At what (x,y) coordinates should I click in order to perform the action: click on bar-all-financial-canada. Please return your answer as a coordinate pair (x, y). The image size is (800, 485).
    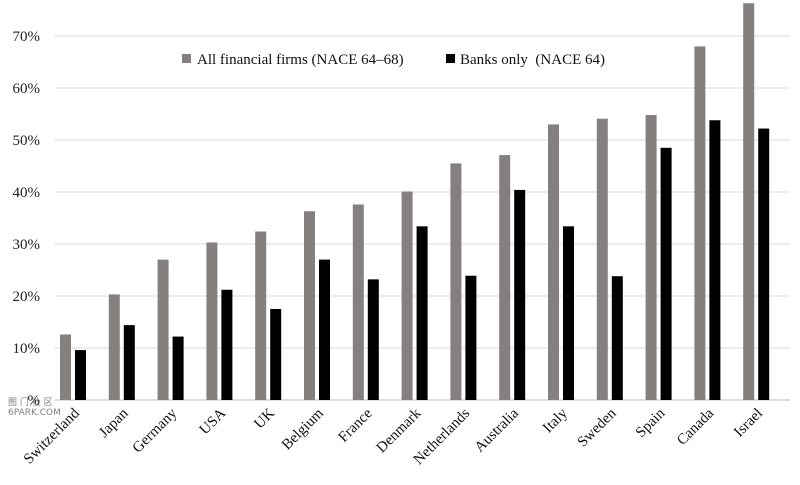
    Looking at the image, I should click on (700, 223).